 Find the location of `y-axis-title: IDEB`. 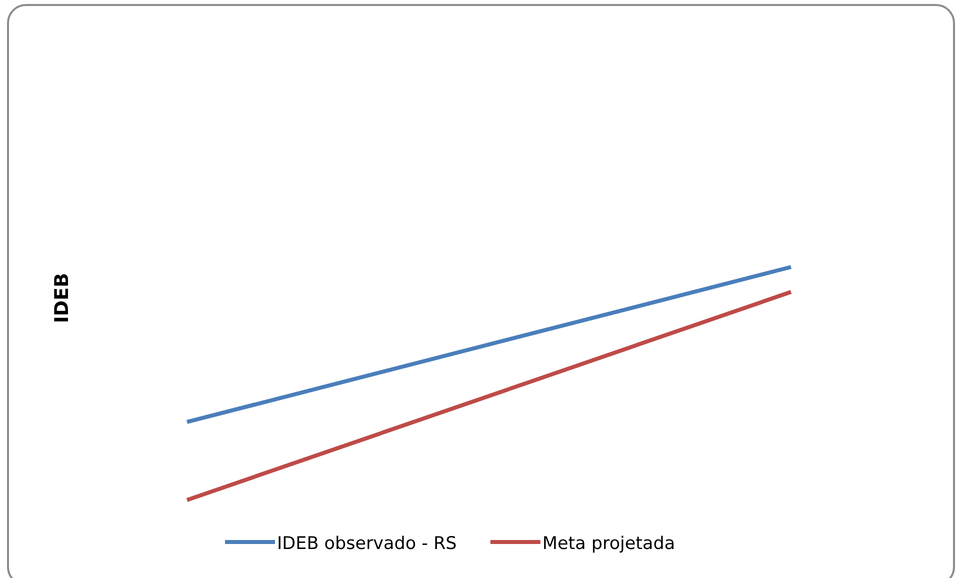

y-axis-title: IDEB is located at coordinates (62, 298).